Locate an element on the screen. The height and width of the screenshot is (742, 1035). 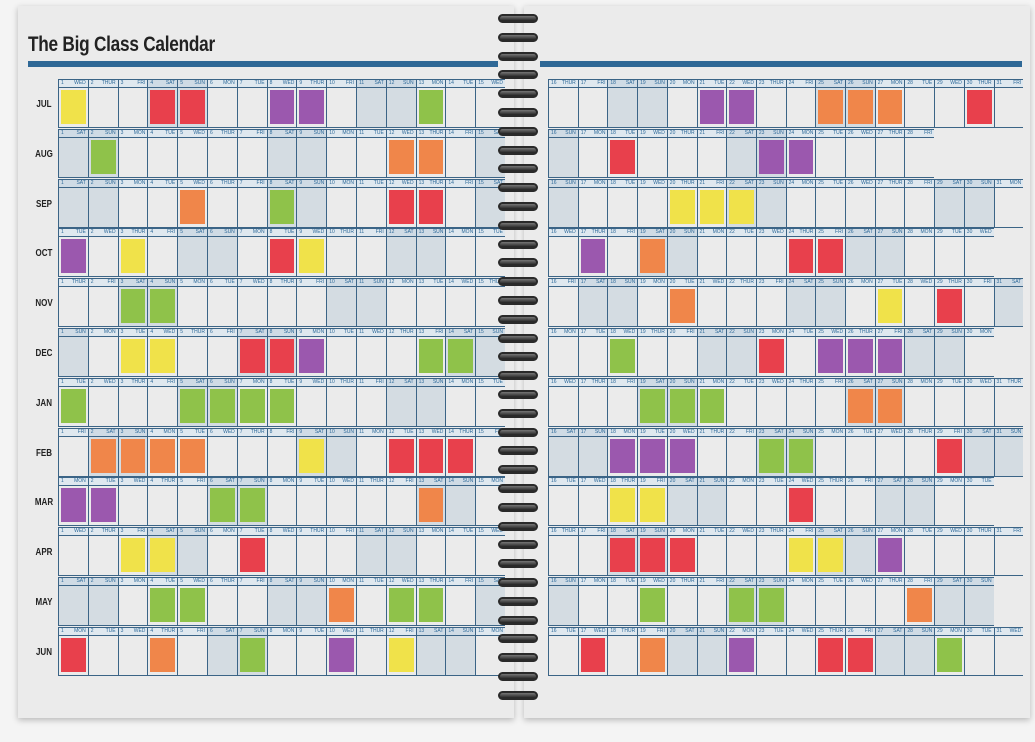
day-cell: 14 FRI is located at coordinates (460, 153).